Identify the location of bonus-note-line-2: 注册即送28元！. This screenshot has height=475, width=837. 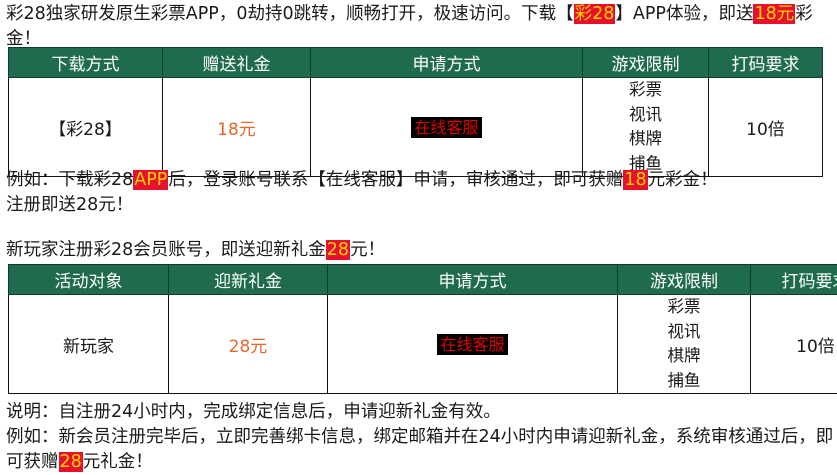
(70, 205).